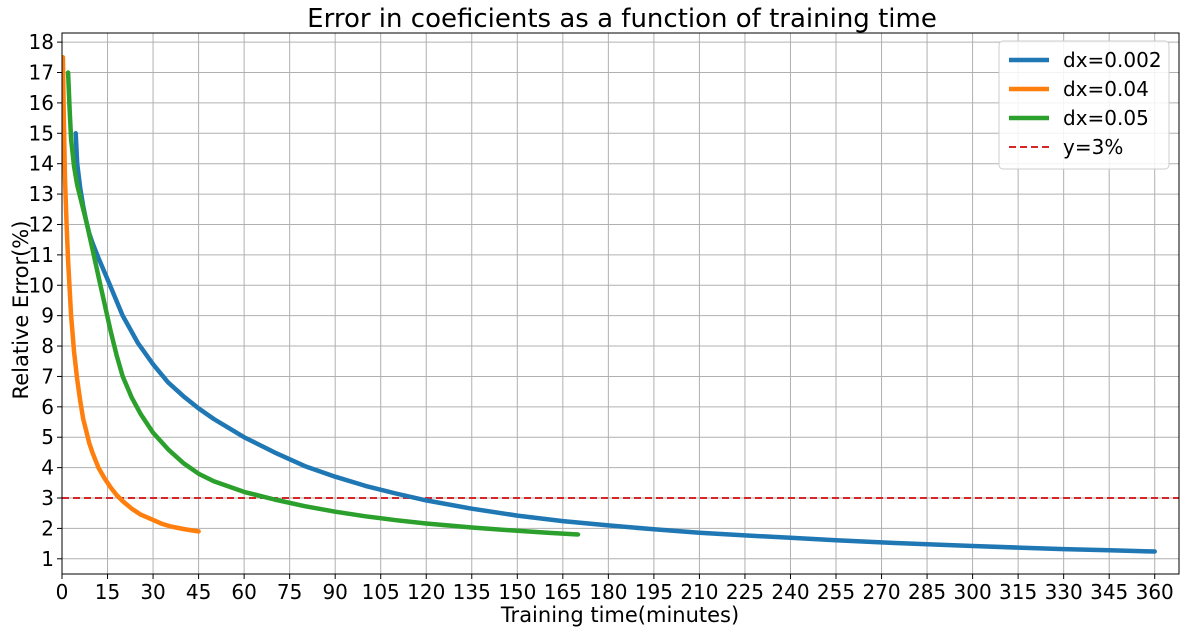 Image resolution: width=1189 pixels, height=631 pixels. Describe the element at coordinates (745, 592) in the screenshot. I see `x-tick-label: 225` at that location.